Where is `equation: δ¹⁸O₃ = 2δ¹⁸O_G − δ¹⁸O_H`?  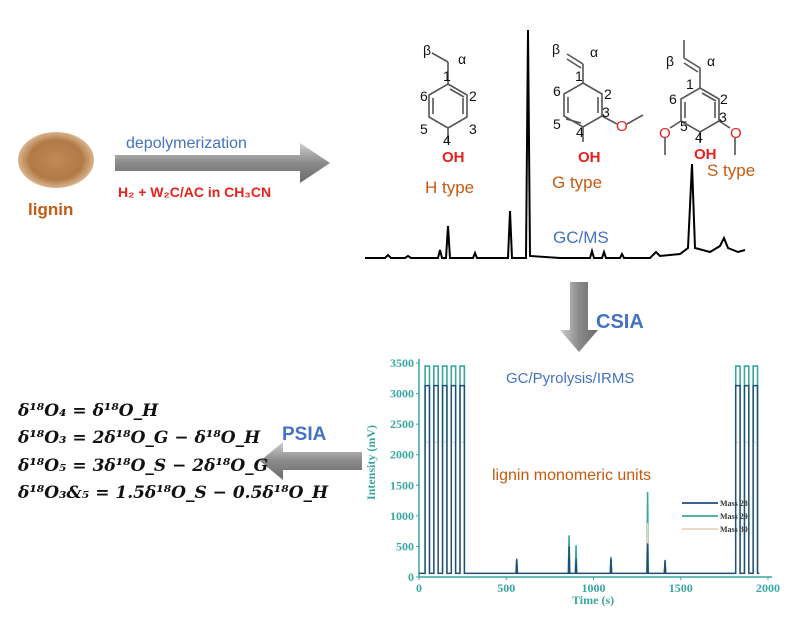 equation: δ¹⁸O₃ = 2δ¹⁸O_G − δ¹⁸O_H is located at coordinates (139, 438).